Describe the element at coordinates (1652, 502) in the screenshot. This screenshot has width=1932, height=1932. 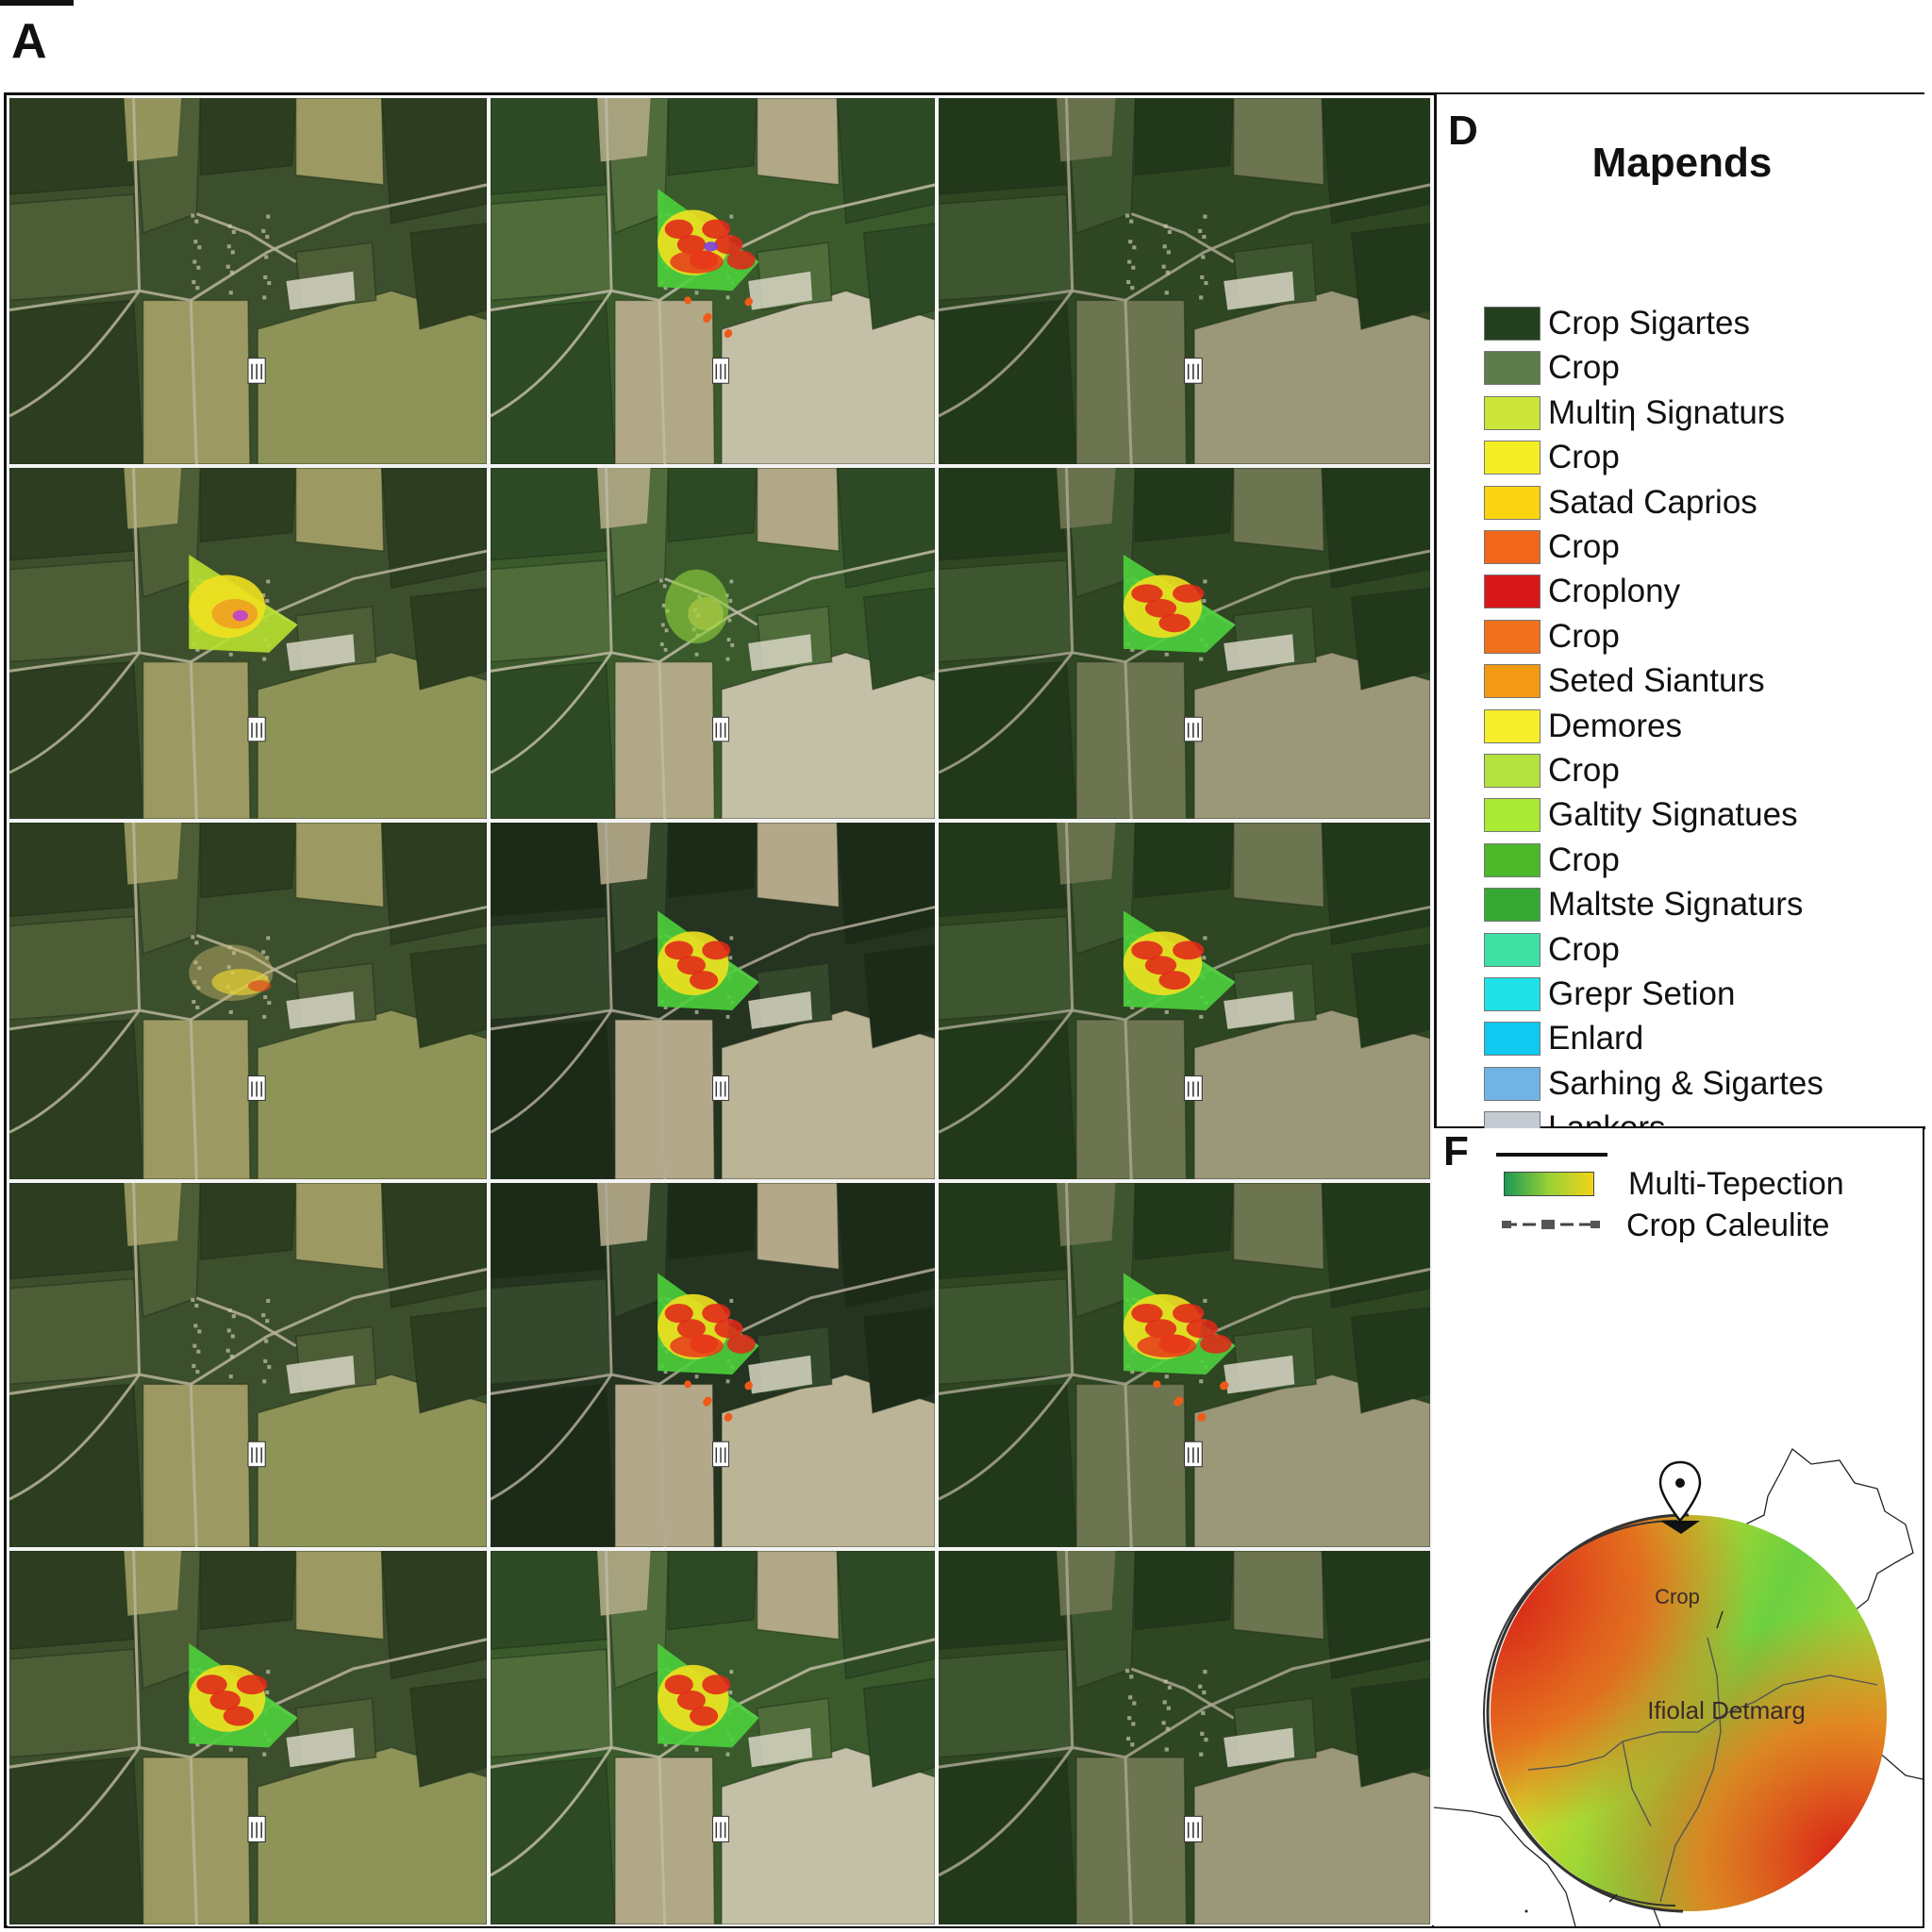
I see `legend-label: Satad Caprios` at that location.